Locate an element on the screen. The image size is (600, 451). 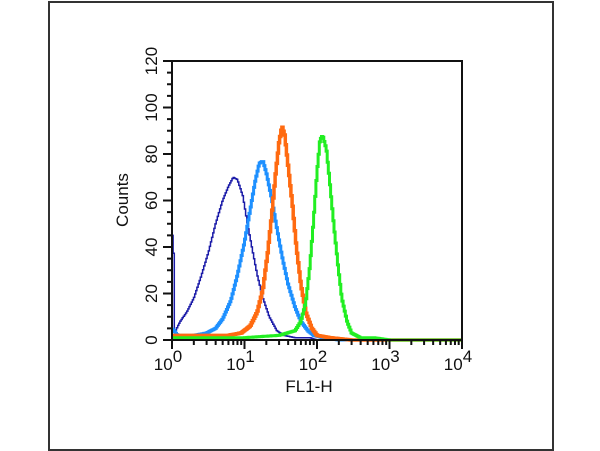
y-tick-label: 20 is located at coordinates (151, 293).